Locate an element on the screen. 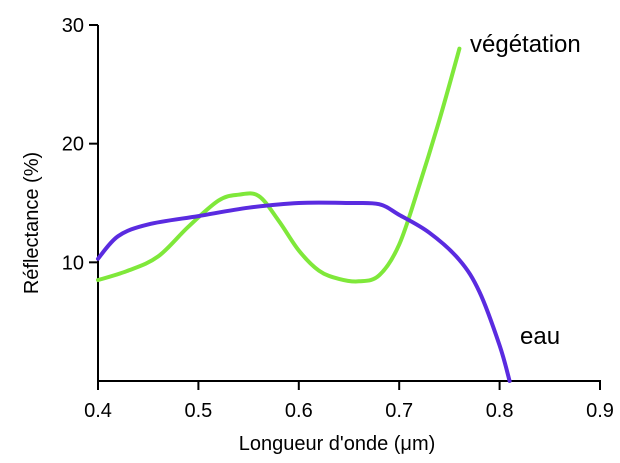  y-axis-title: Réflectance (%) is located at coordinates (32, 223).